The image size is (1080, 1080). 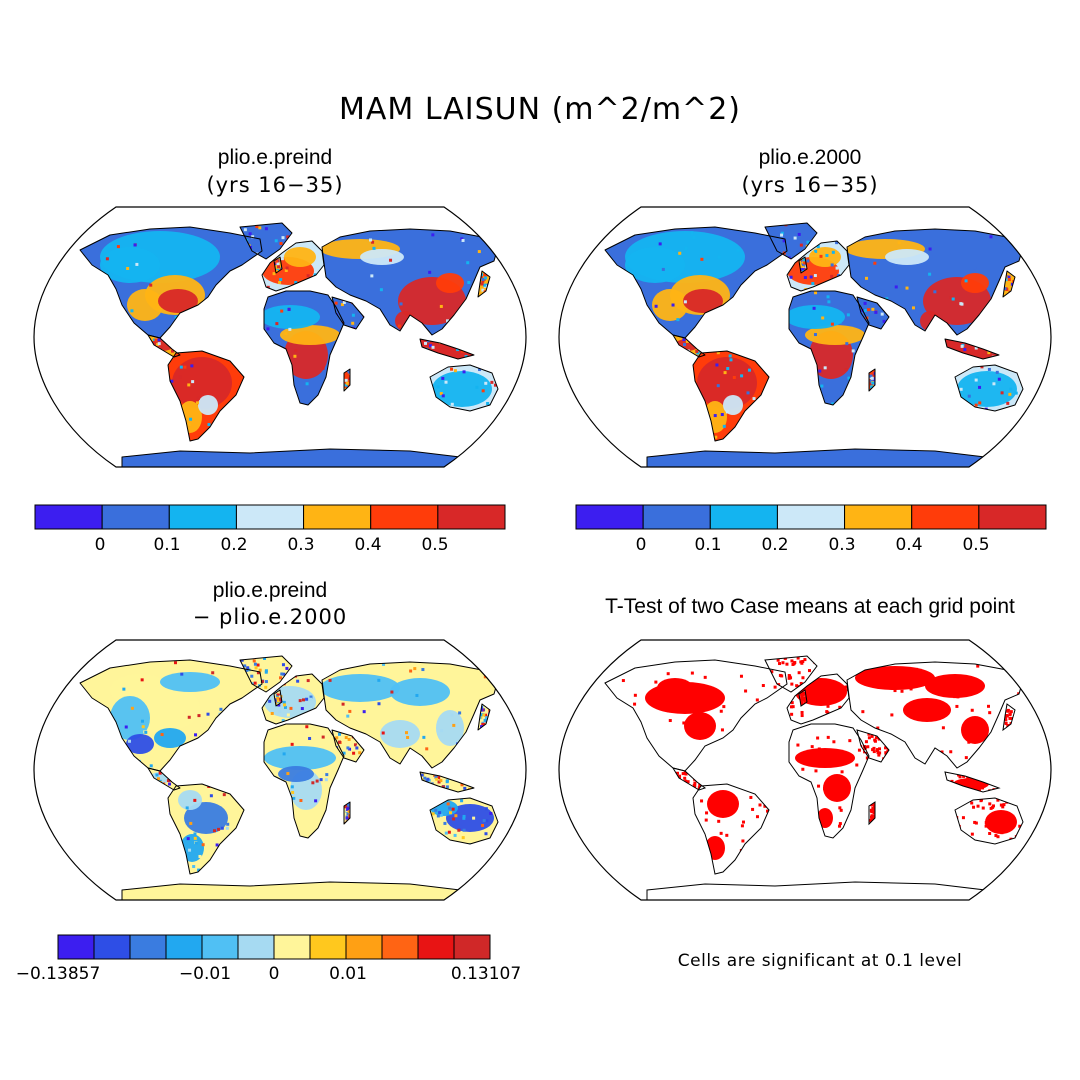 I want to click on colorbar-swatch, so click(x=436, y=947).